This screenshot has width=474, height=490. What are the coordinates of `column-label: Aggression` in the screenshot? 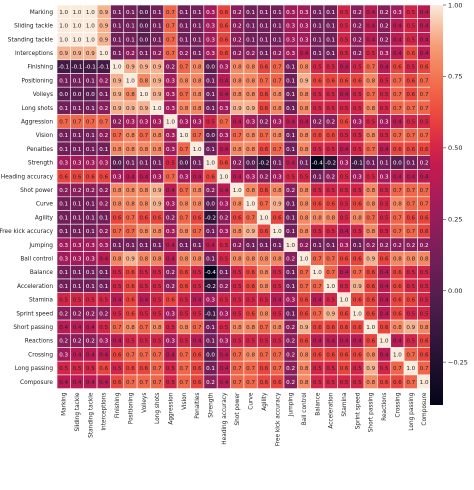 It's located at (171, 408).